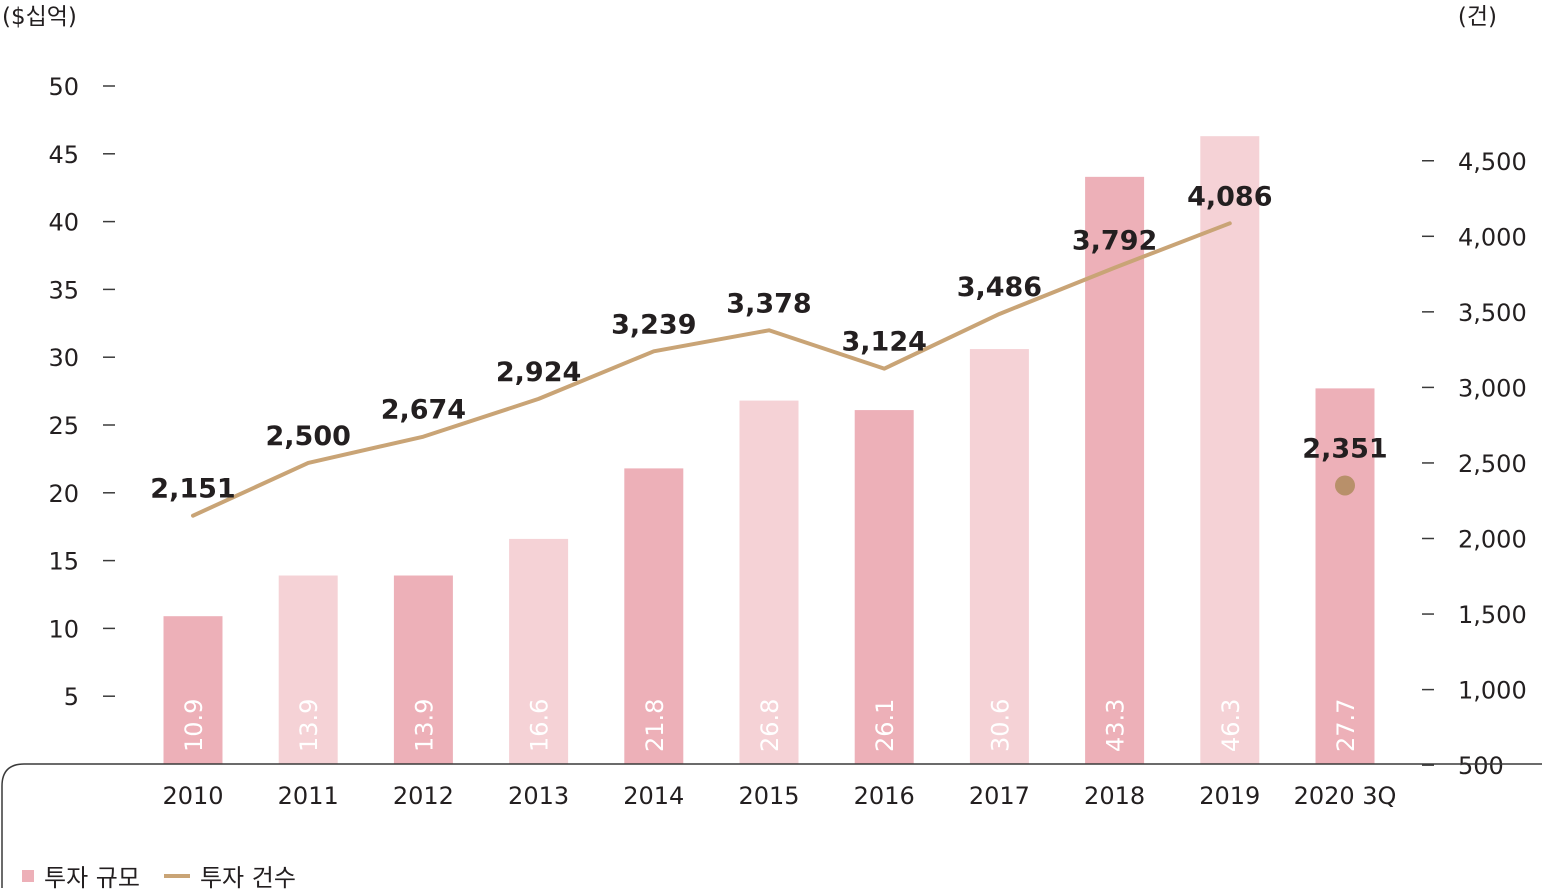 This screenshot has width=1542, height=893. I want to click on right-axis-unit: (건), so click(1477, 17).